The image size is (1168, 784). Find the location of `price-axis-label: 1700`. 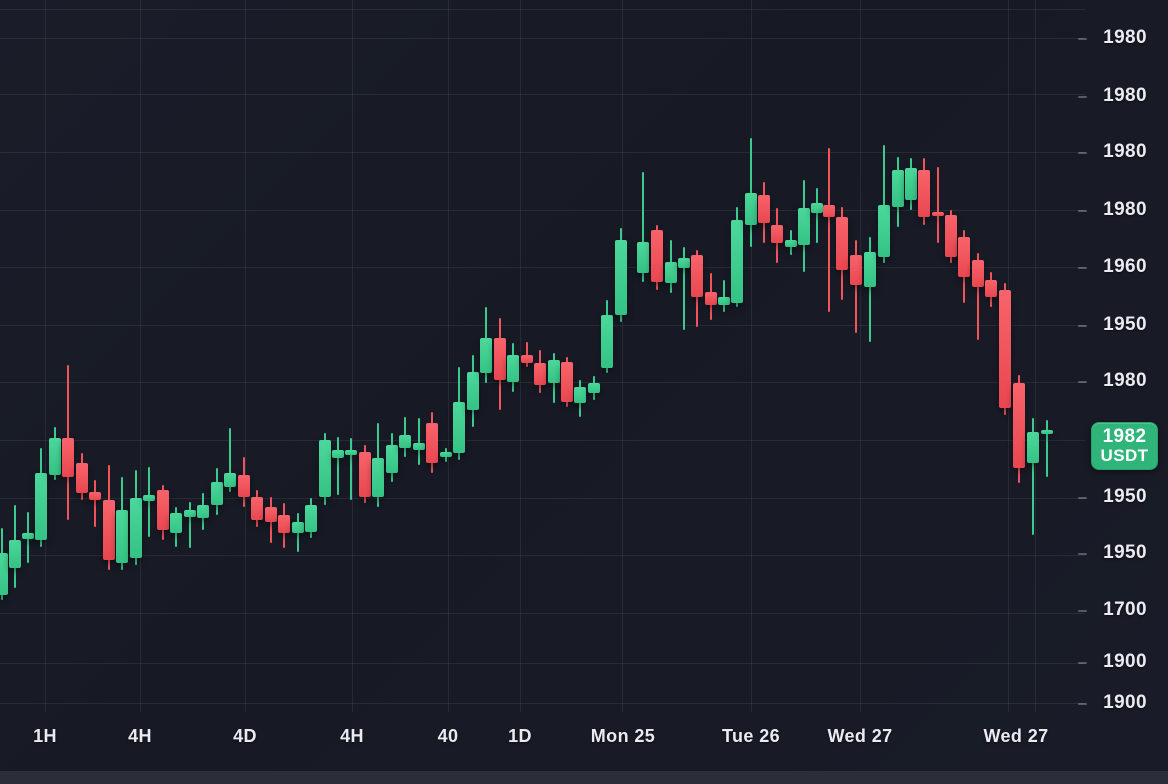

price-axis-label: 1700 is located at coordinates (1125, 609).